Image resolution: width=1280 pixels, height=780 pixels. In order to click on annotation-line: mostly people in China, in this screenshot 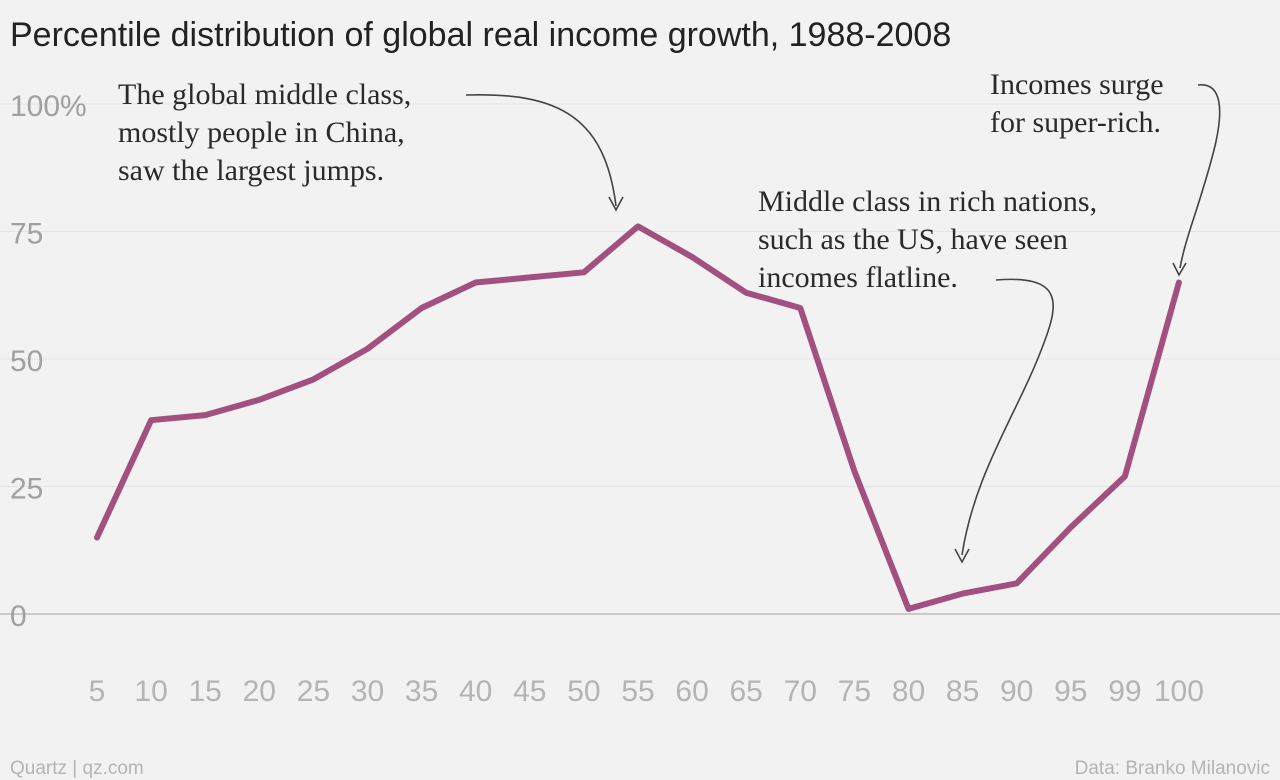, I will do `click(261, 132)`.